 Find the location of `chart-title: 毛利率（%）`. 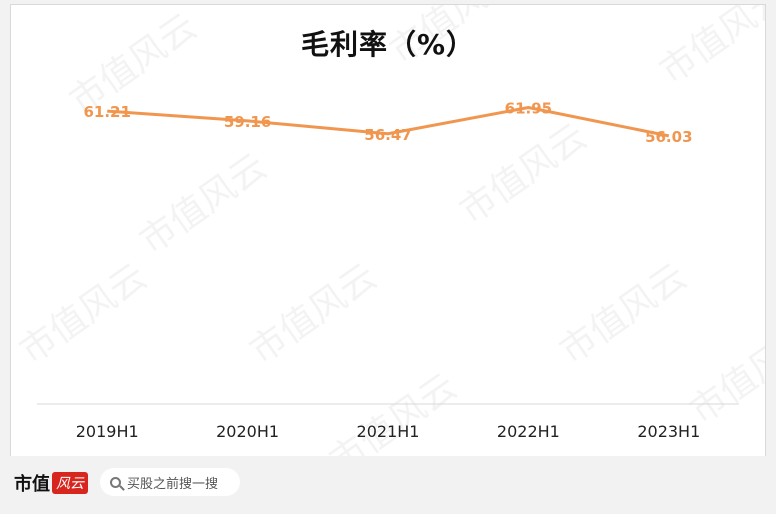

chart-title: 毛利率（%） is located at coordinates (388, 44).